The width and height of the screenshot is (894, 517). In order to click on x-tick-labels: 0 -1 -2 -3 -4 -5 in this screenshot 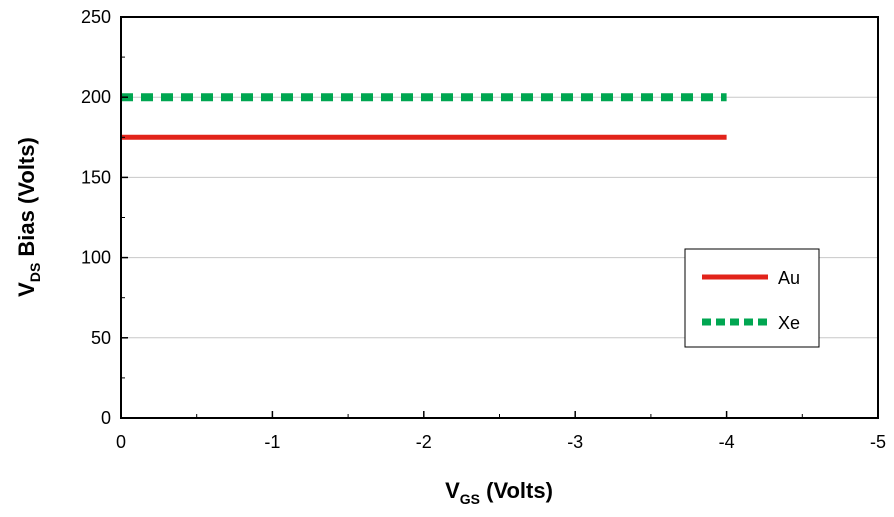, I will do `click(501, 442)`.